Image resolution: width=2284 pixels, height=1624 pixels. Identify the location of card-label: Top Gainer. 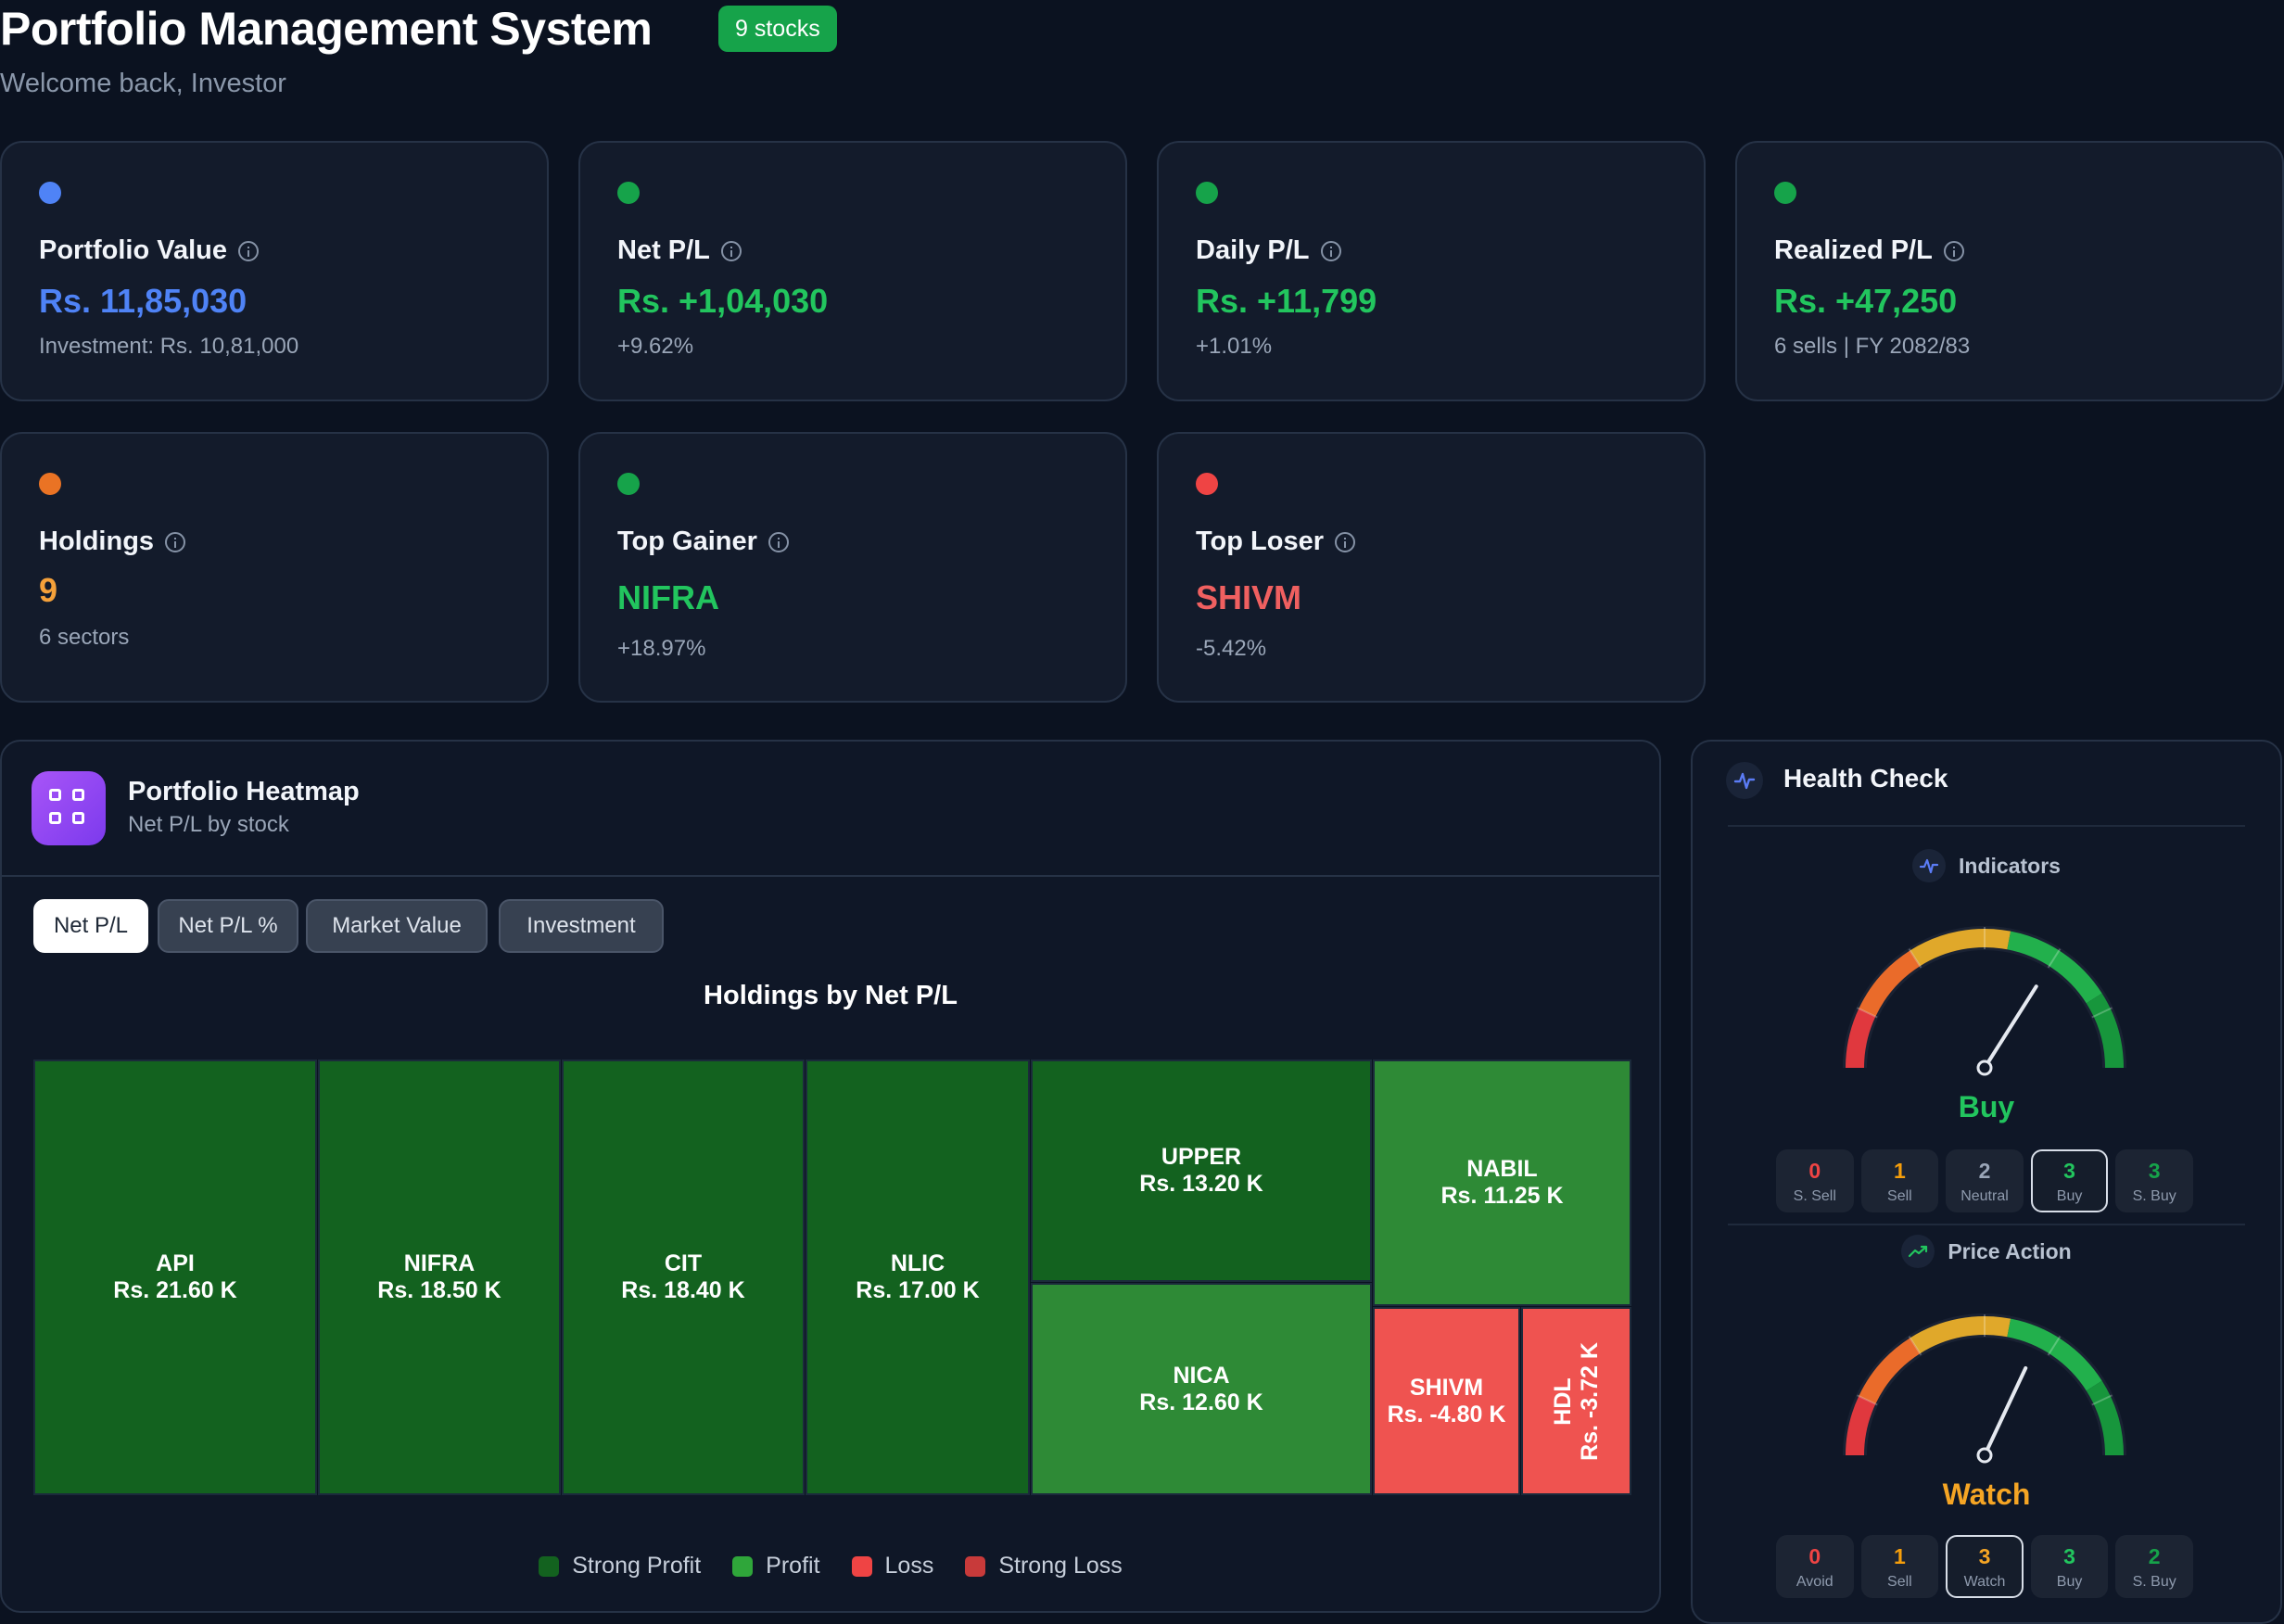
(687, 541).